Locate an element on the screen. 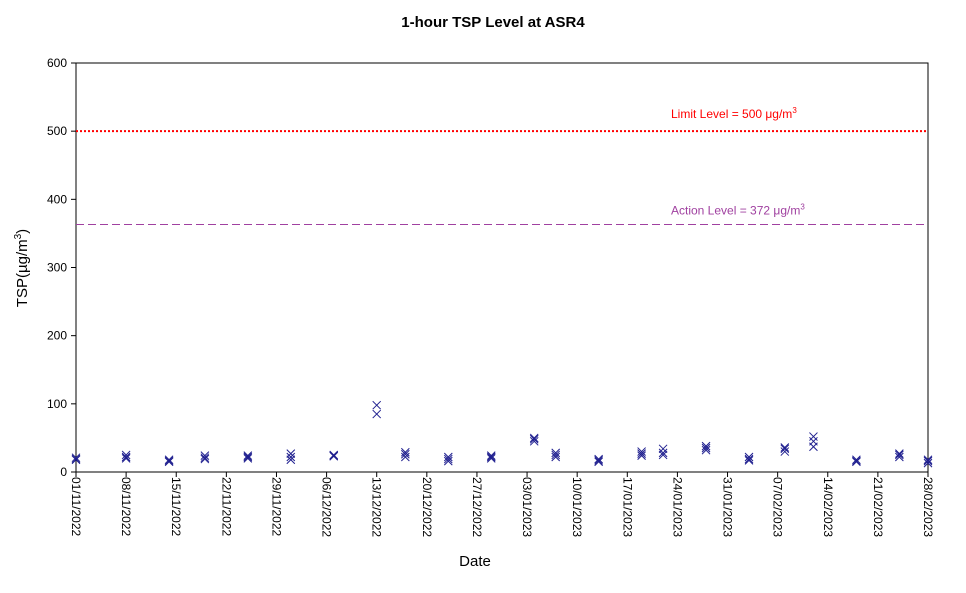  y-axis: 0 100 200 300 400 500 600 is located at coordinates (61, 267).